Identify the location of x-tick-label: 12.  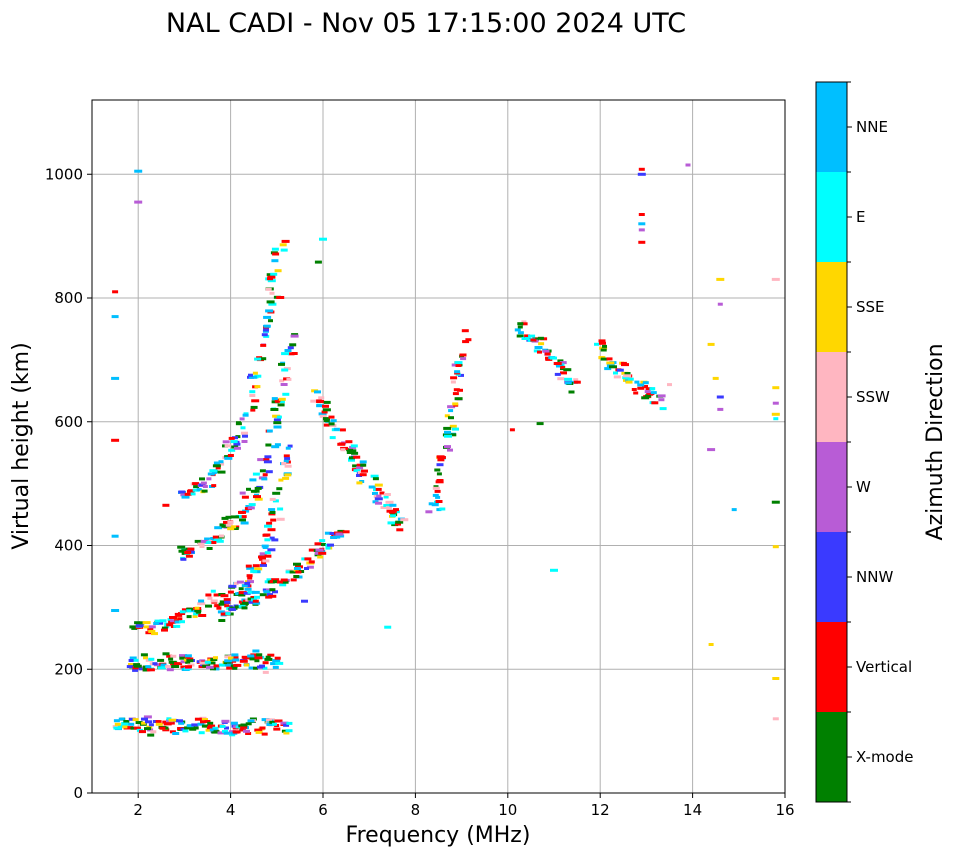
(600, 810).